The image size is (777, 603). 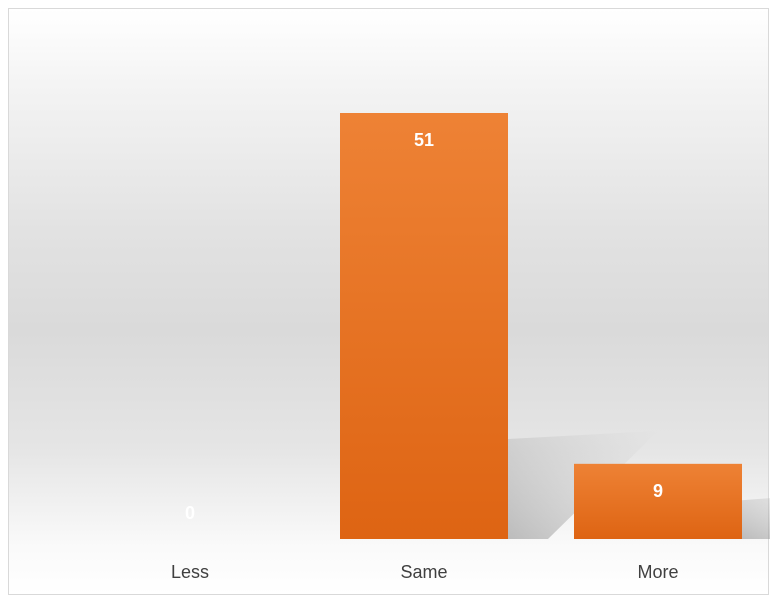 I want to click on category-label-more: More, so click(x=657, y=572).